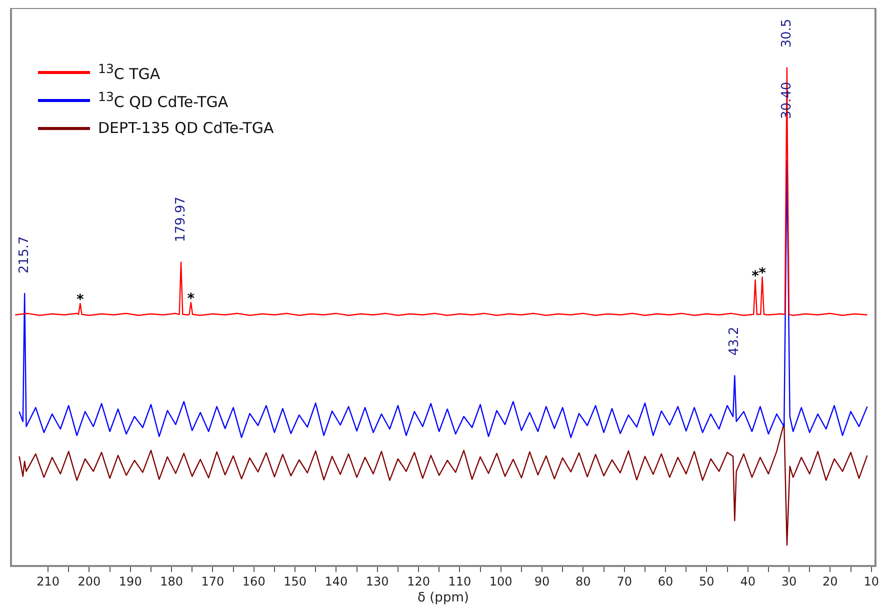 This screenshot has width=882, height=613. I want to click on x-tick-label: 90, so click(542, 581).